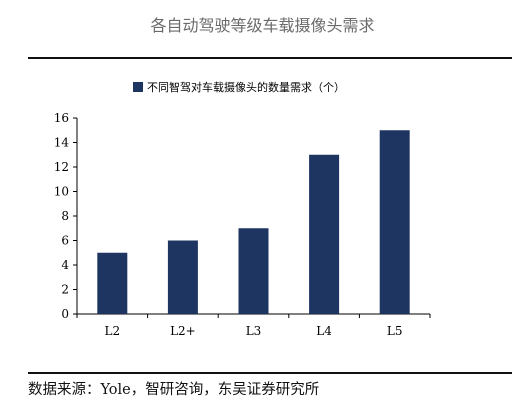 The height and width of the screenshot is (412, 525). What do you see at coordinates (270, 58) in the screenshot?
I see `top-divider` at bounding box center [270, 58].